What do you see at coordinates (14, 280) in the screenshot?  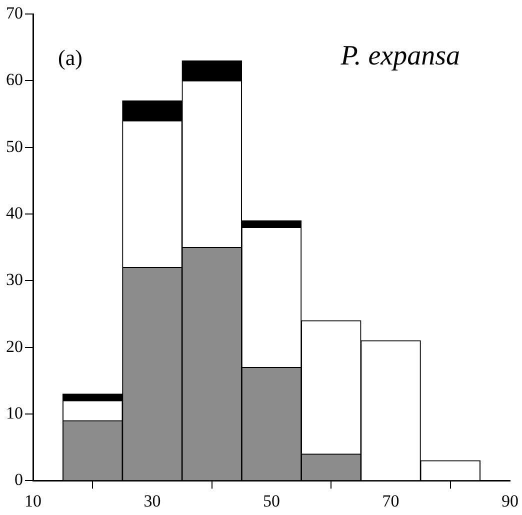 I see `y-tick-label: 30` at bounding box center [14, 280].